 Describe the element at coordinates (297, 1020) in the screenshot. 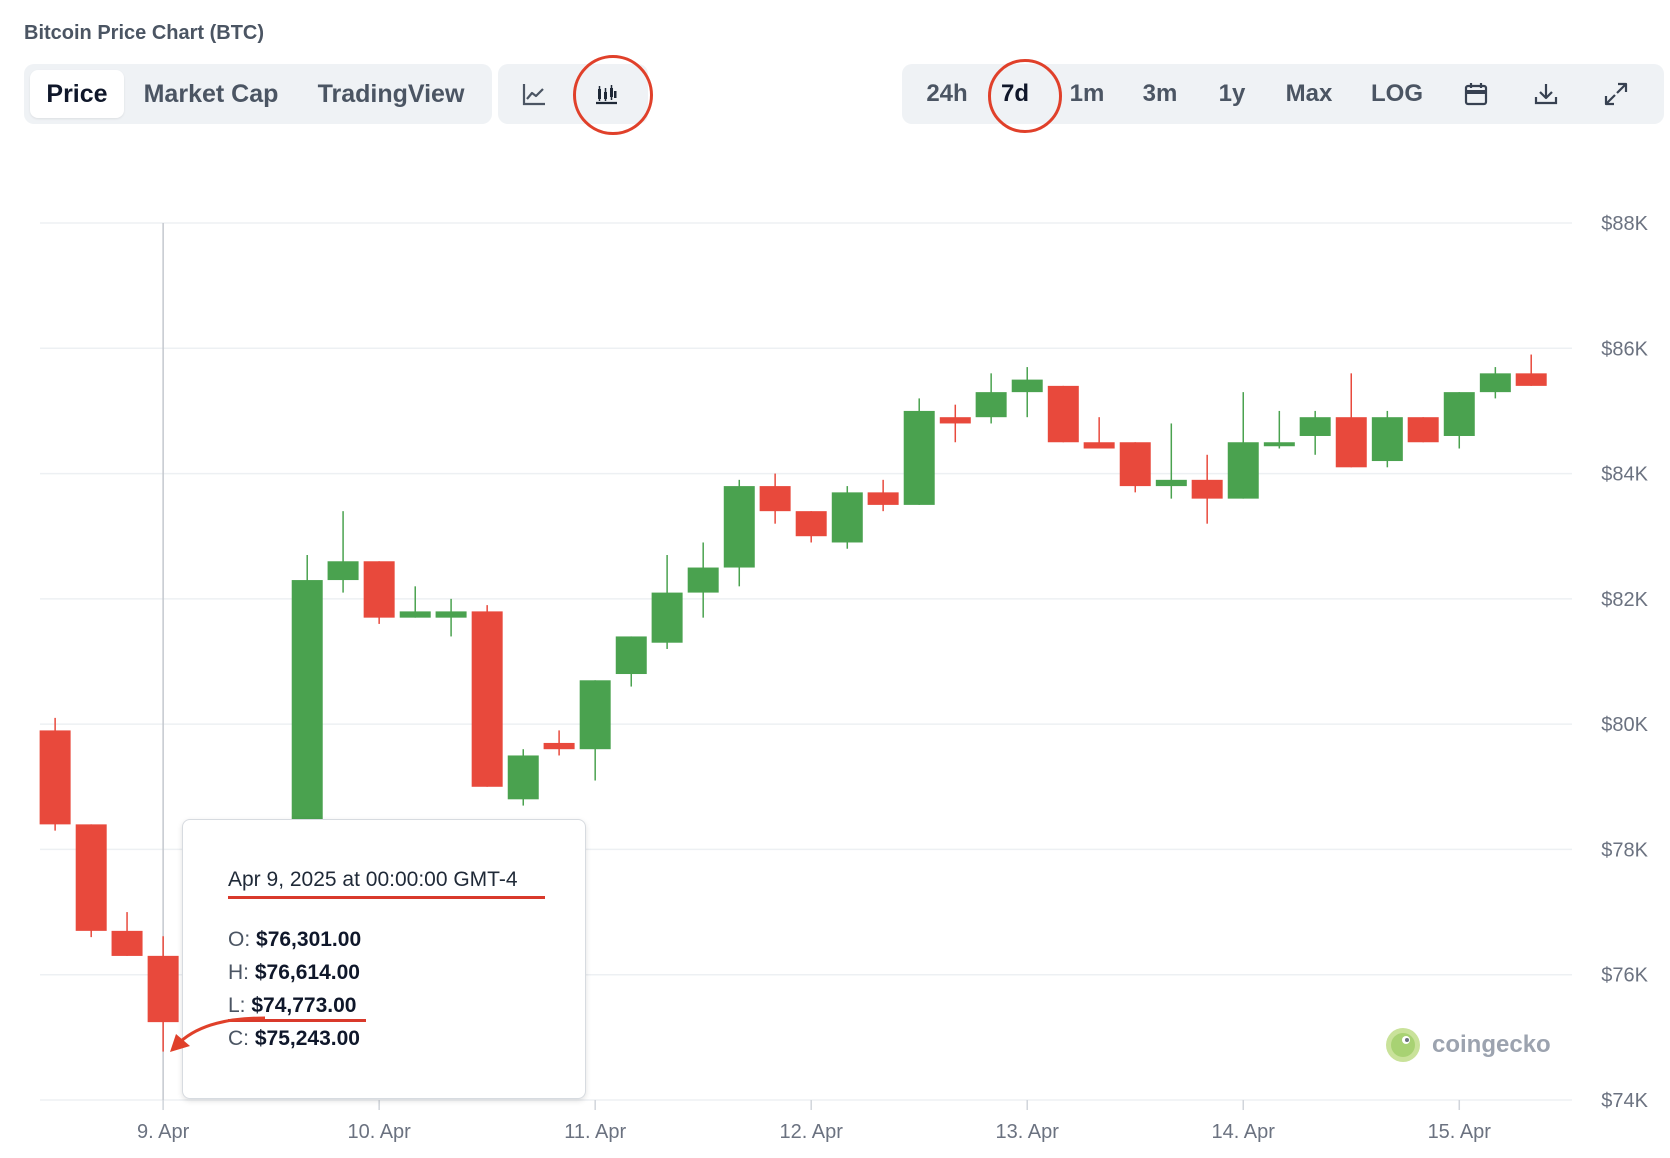

I see `tooltip-low-underline` at that location.